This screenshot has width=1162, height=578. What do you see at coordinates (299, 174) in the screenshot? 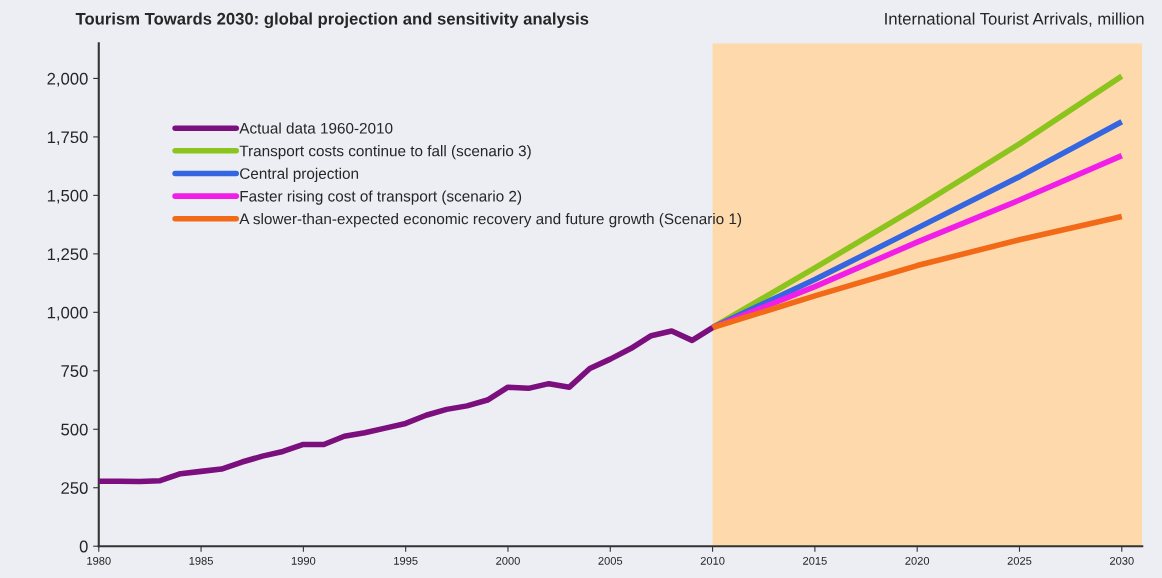
I see `legend-label: Central projection` at bounding box center [299, 174].